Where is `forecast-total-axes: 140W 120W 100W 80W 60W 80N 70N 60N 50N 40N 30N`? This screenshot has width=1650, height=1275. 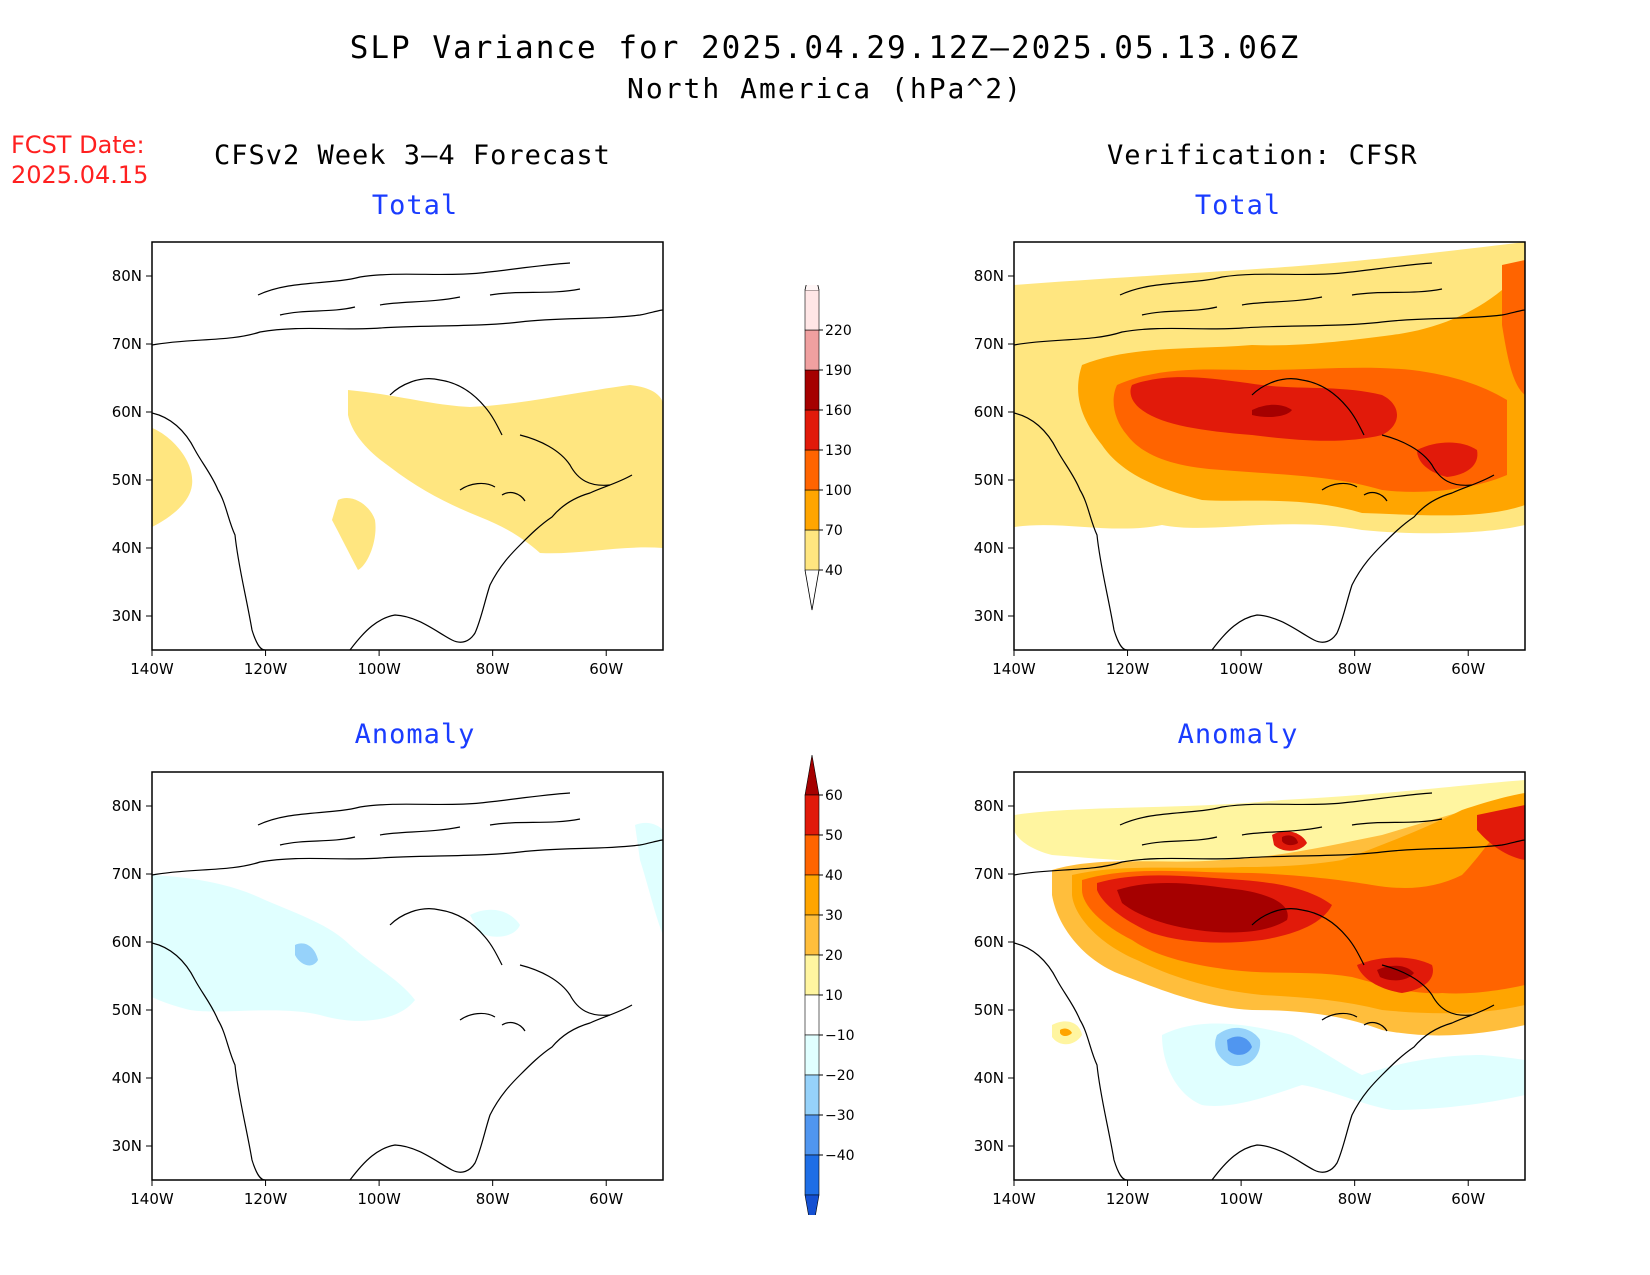 forecast-total-axes: 140W 120W 100W 80W 60W 80N 70N 60N 50N 40N 30N is located at coordinates (368, 472).